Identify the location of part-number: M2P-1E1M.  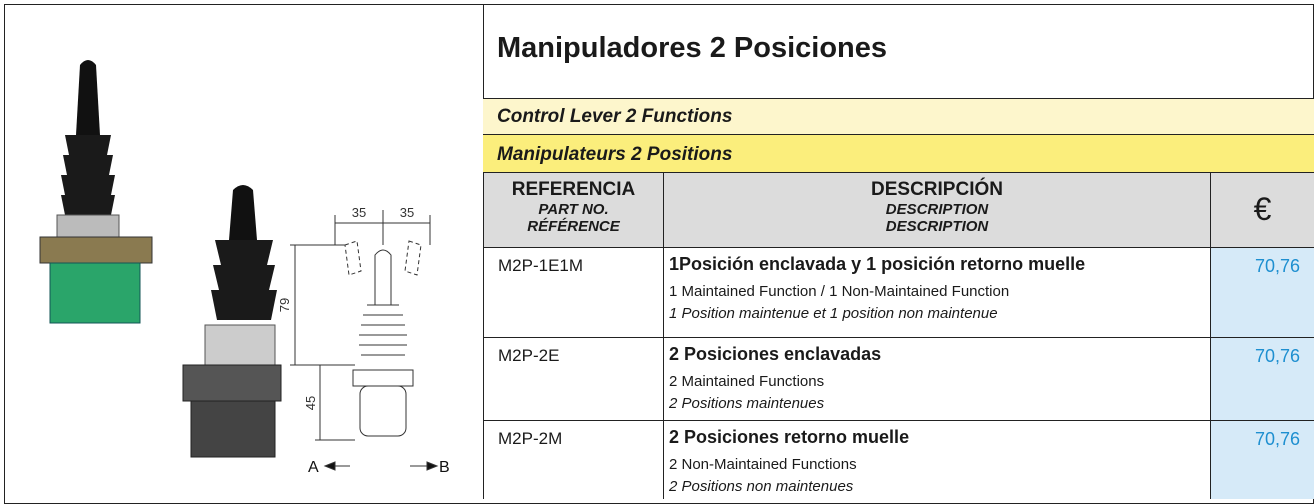
(573, 292).